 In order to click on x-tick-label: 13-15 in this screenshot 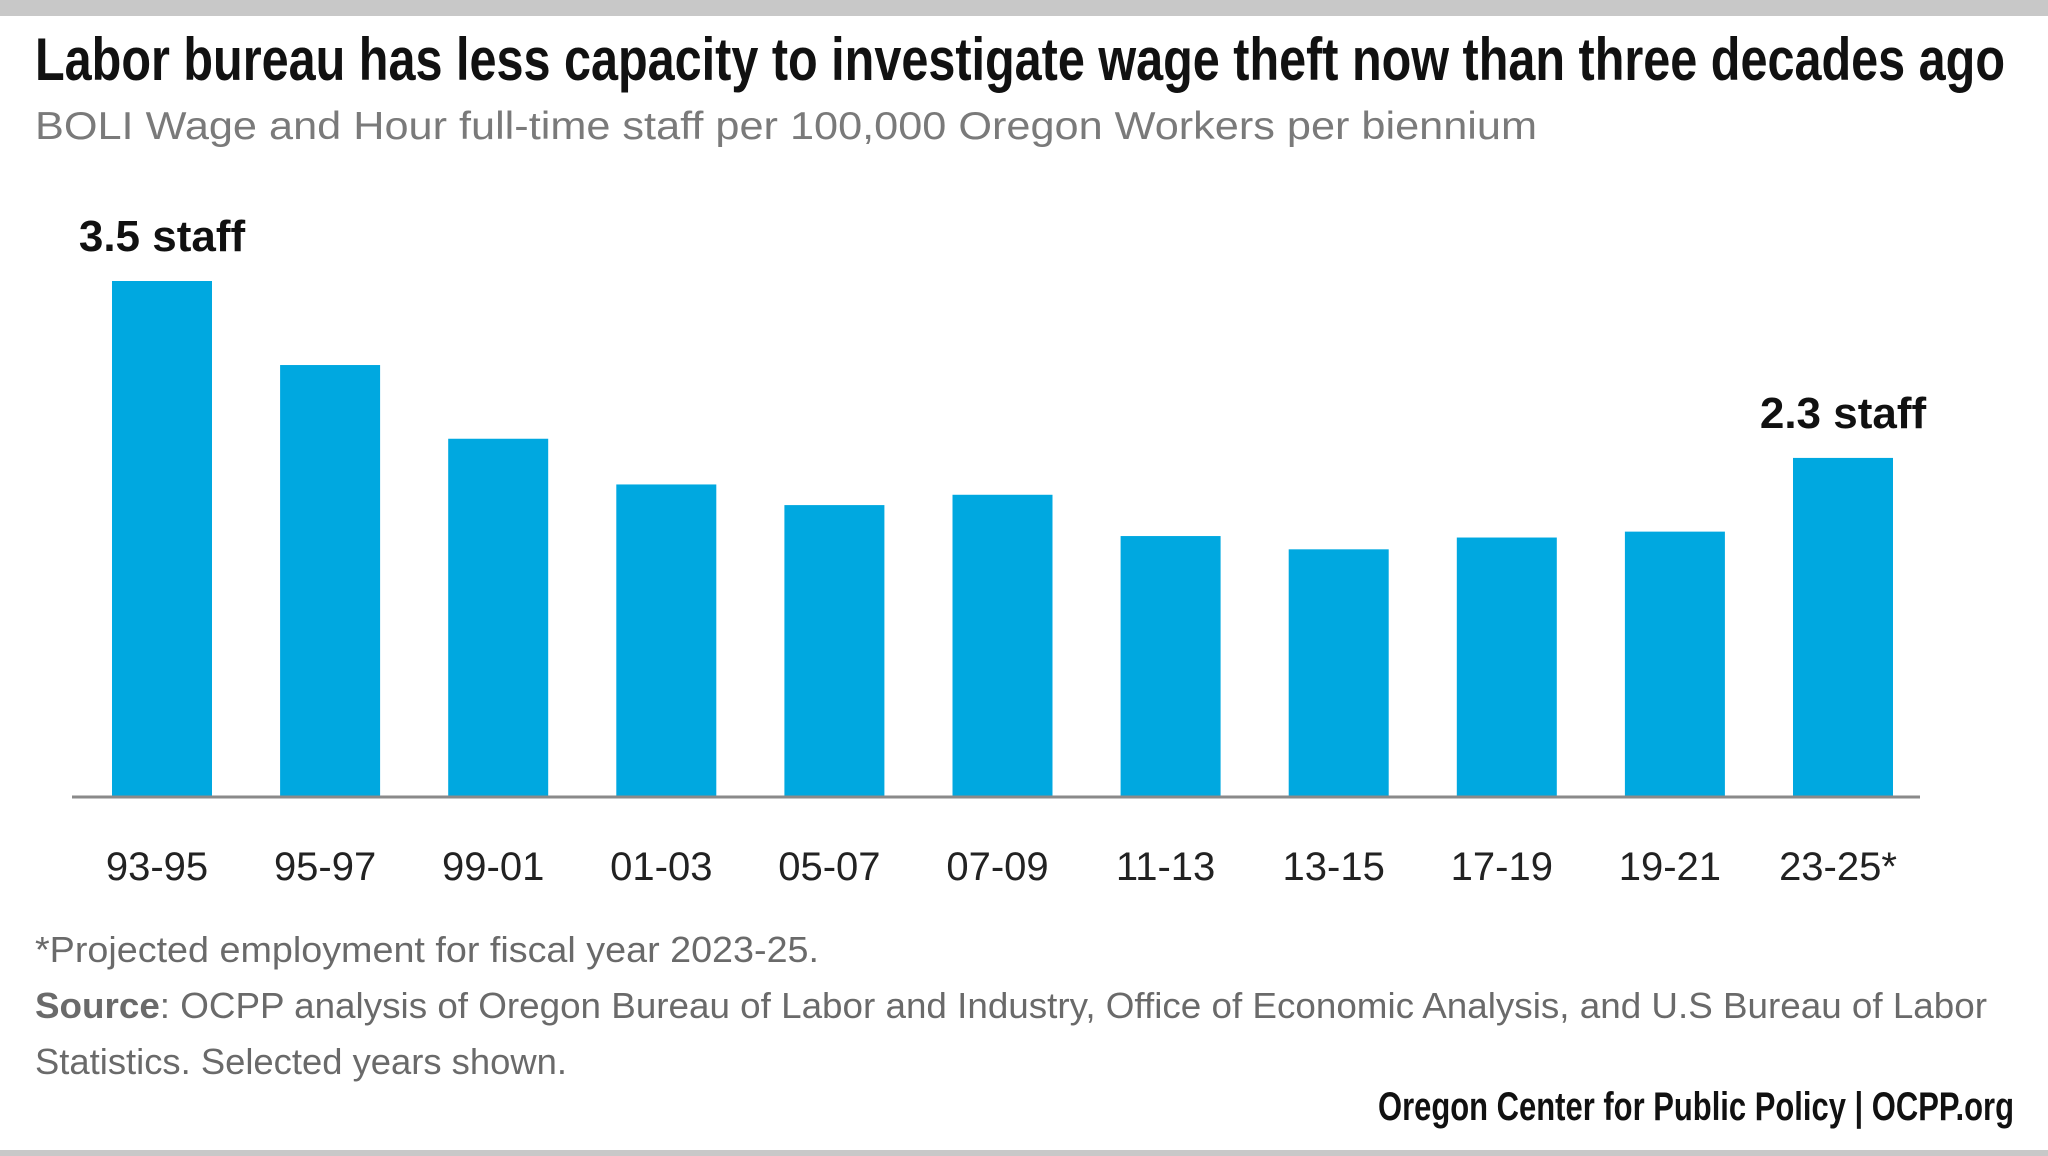, I will do `click(1334, 867)`.